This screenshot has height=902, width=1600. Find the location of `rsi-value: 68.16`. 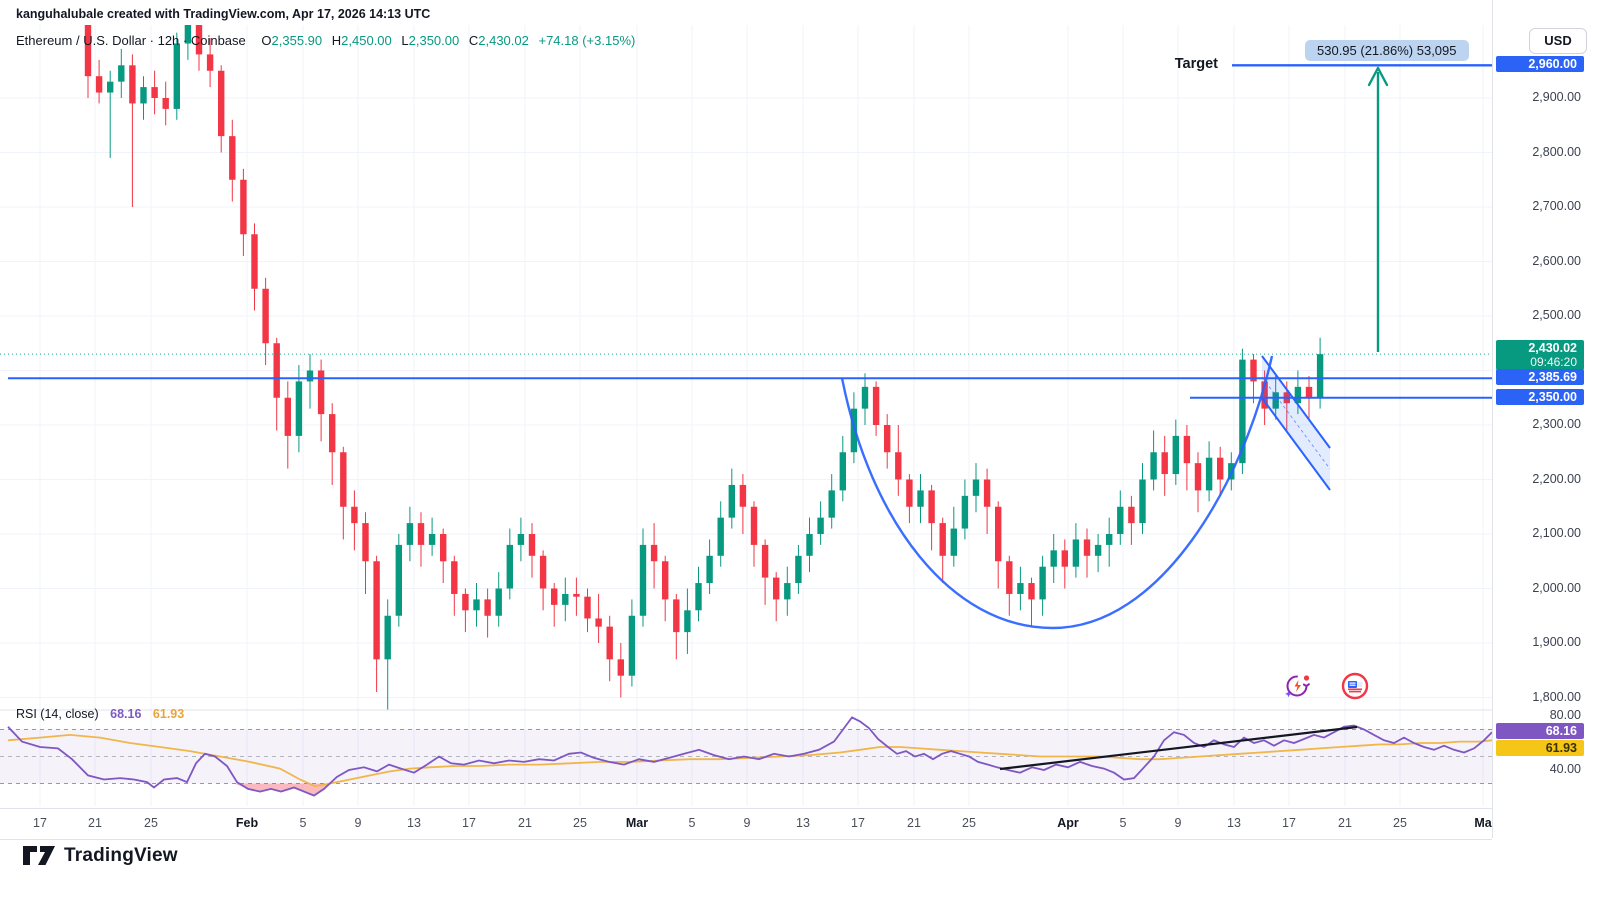

rsi-value: 68.16 is located at coordinates (126, 714).